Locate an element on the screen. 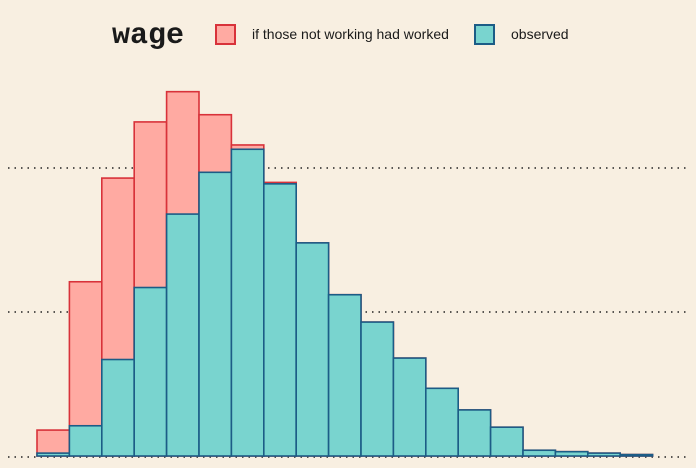 This screenshot has height=468, width=696. legend-item-observed: observed is located at coordinates (521, 34).